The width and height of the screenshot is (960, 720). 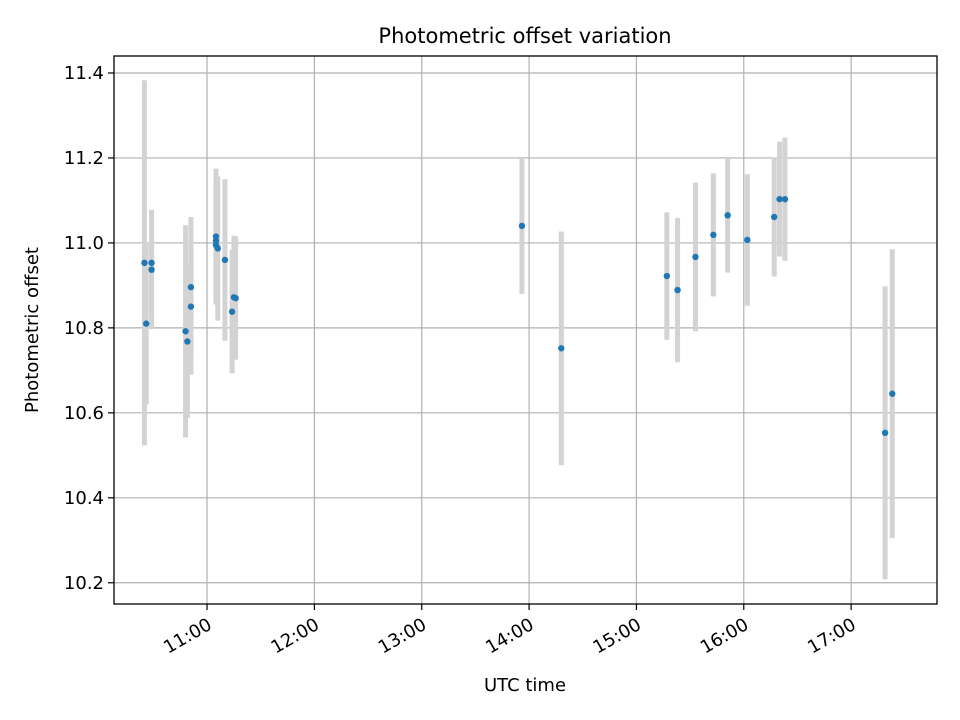 What do you see at coordinates (84, 328) in the screenshot?
I see `y-tick-label: 10.8` at bounding box center [84, 328].